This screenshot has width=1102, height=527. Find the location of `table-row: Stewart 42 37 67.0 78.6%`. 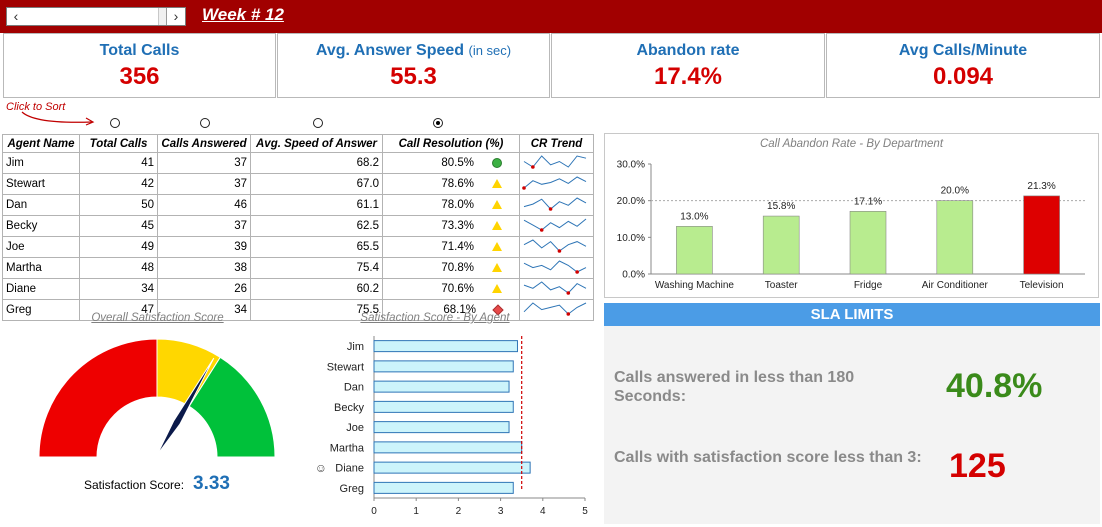

table-row: Stewart 42 37 67.0 78.6% is located at coordinates (298, 184).